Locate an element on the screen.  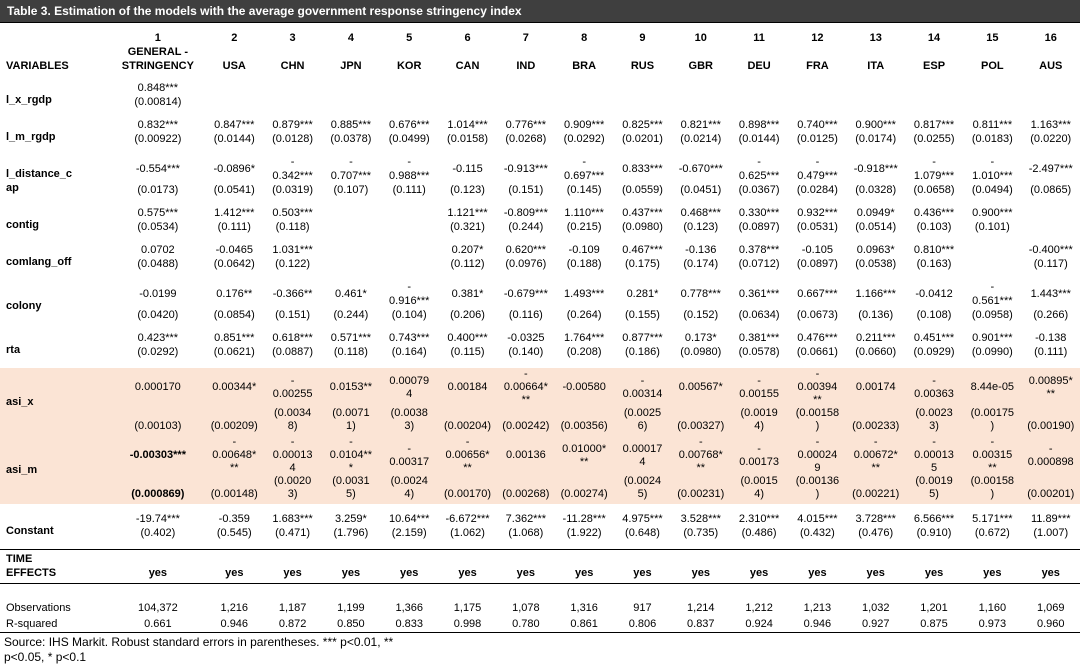
se-cell: (0.00204) is located at coordinates (467, 421).